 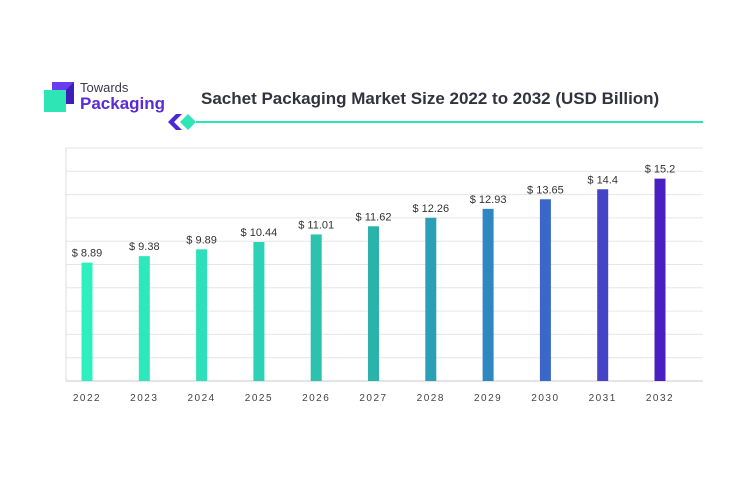 I want to click on bar-2024, so click(x=202, y=315).